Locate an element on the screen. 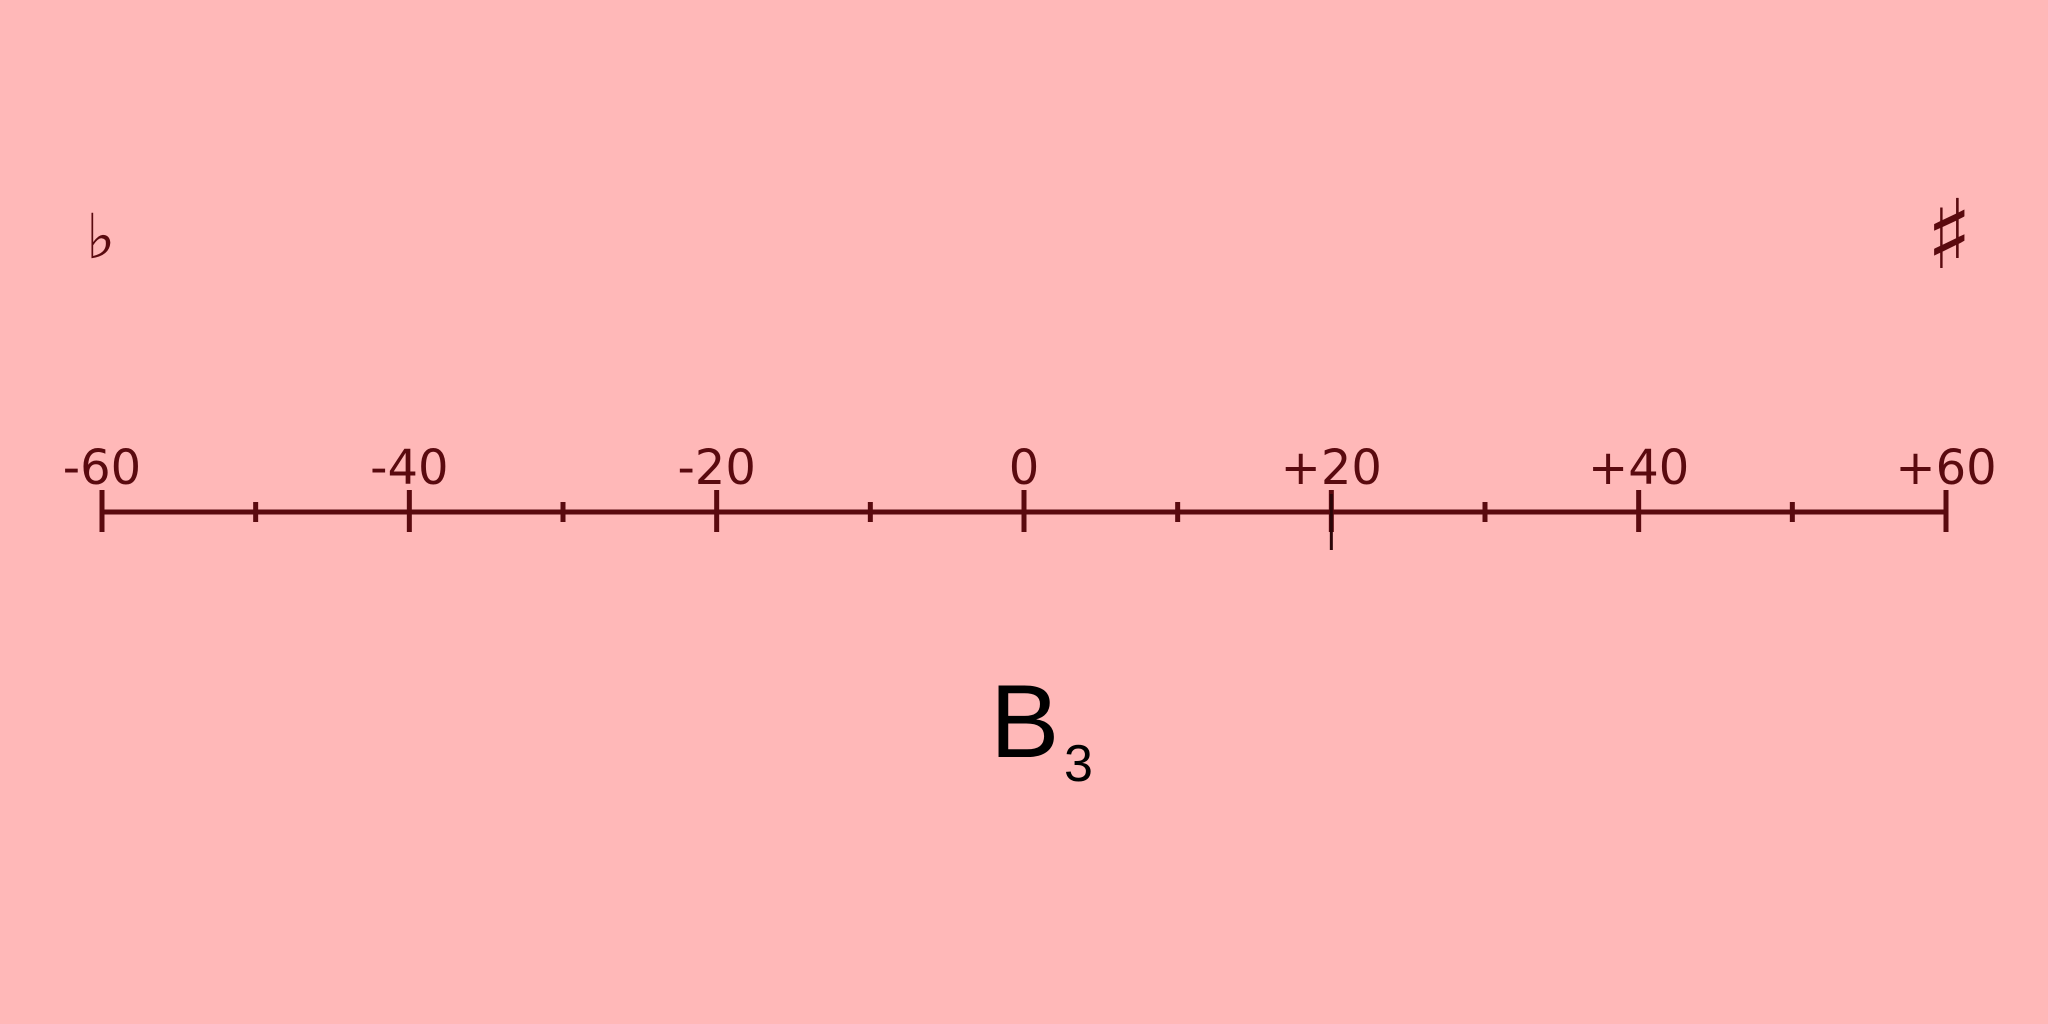 This screenshot has width=2048, height=1024. tick-label: +40 is located at coordinates (1638, 468).